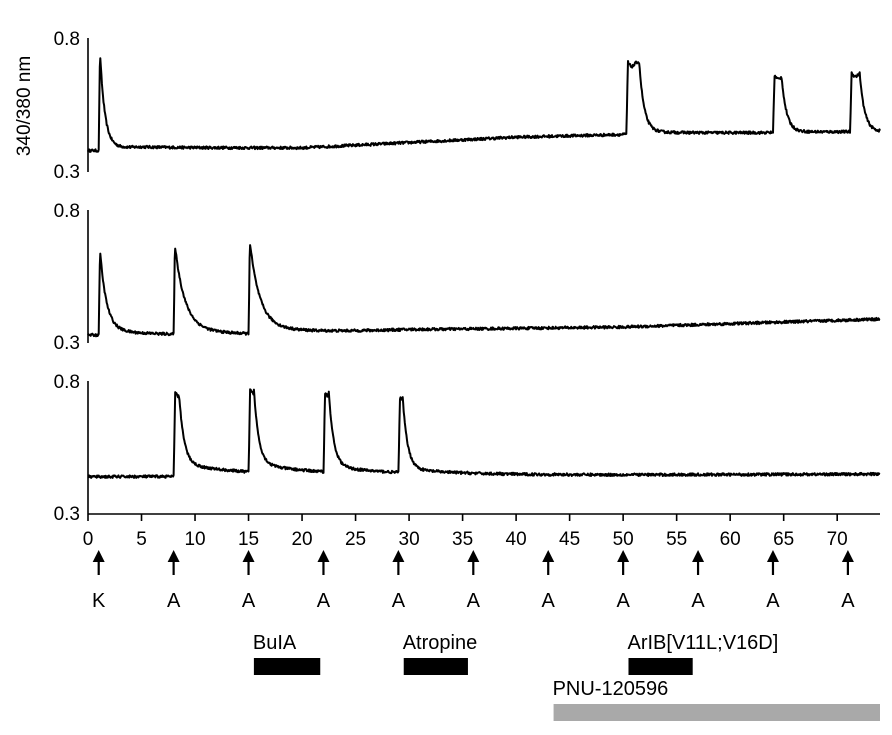  I want to click on stimulus-A-15: A, so click(249, 581).